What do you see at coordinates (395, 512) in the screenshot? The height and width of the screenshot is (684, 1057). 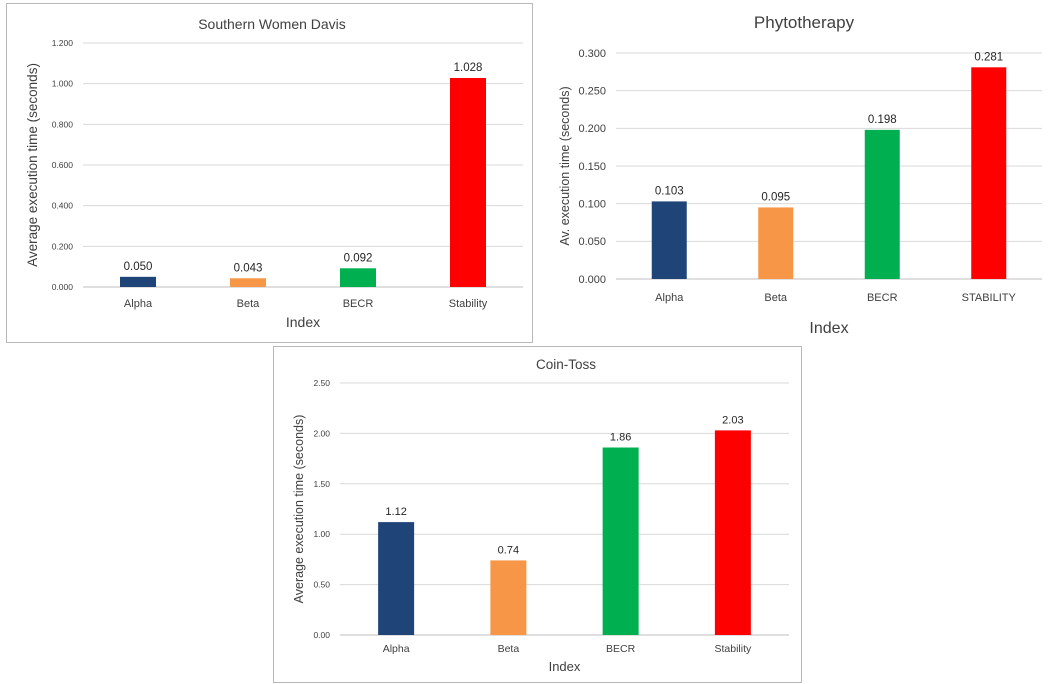 I see `bar-value-label: 1.12` at bounding box center [395, 512].